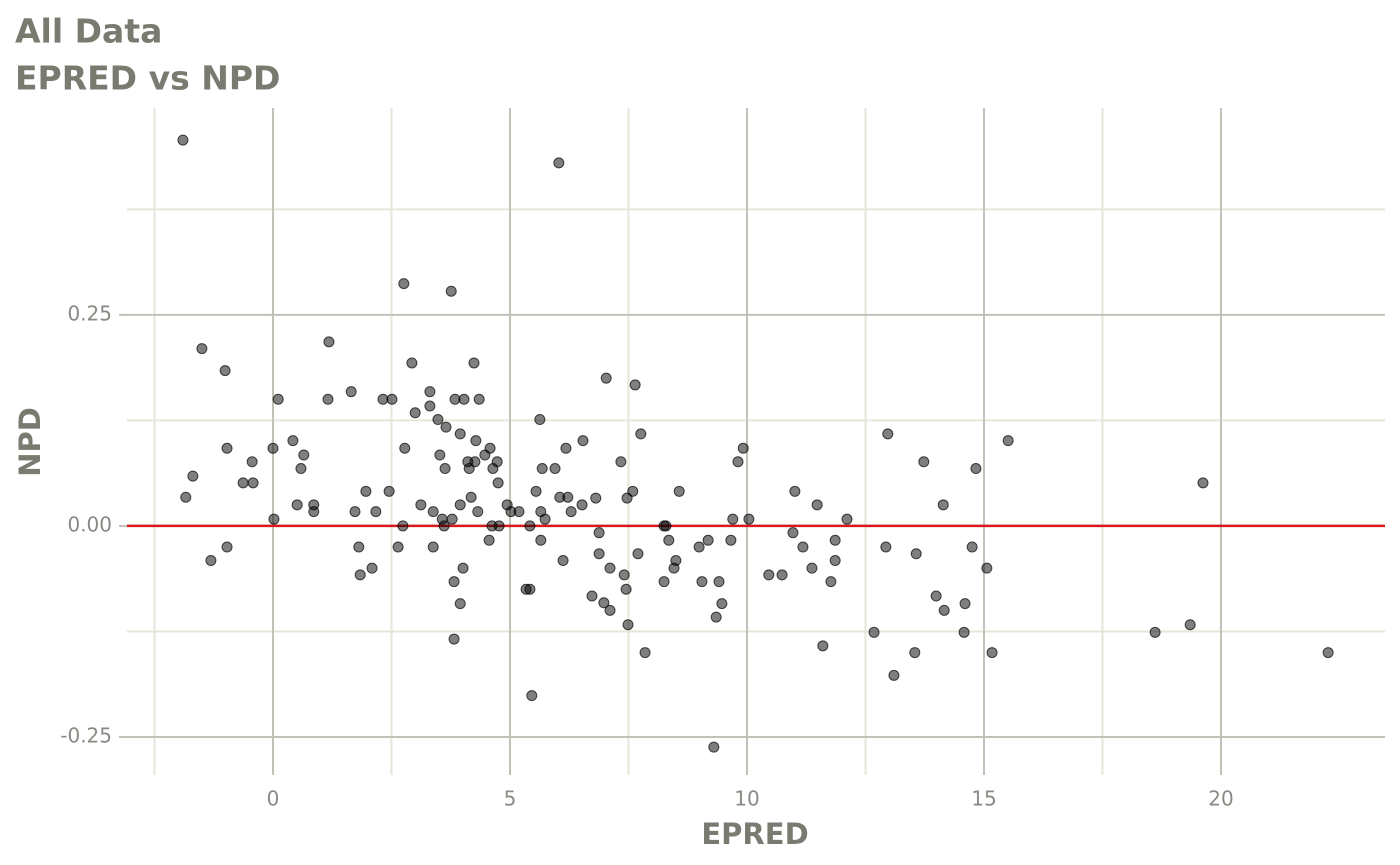  I want to click on y-axis-title: NPD, so click(30, 442).